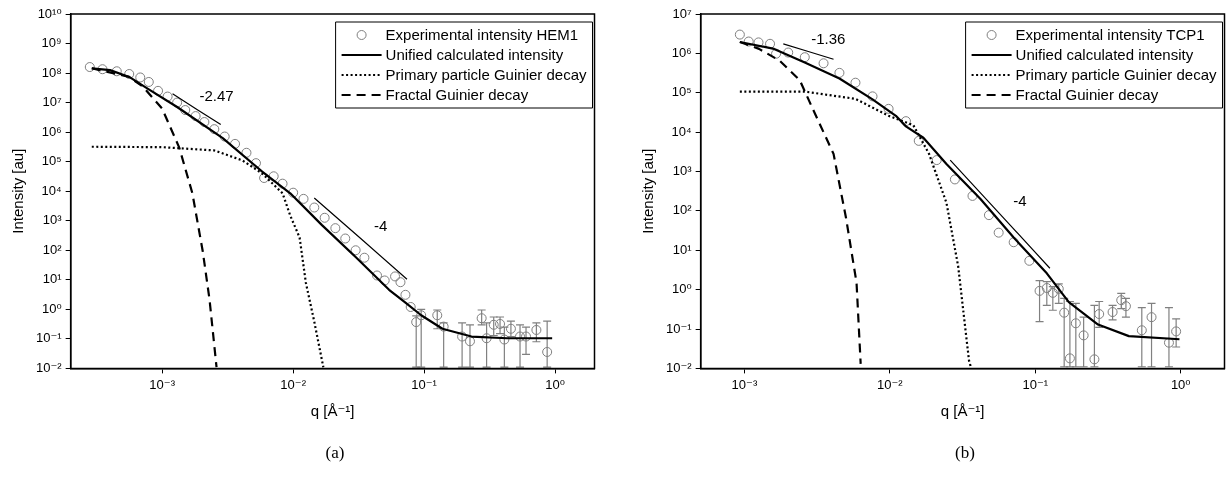  Describe the element at coordinates (828, 38) in the screenshot. I see `annotation: -1.36` at that location.